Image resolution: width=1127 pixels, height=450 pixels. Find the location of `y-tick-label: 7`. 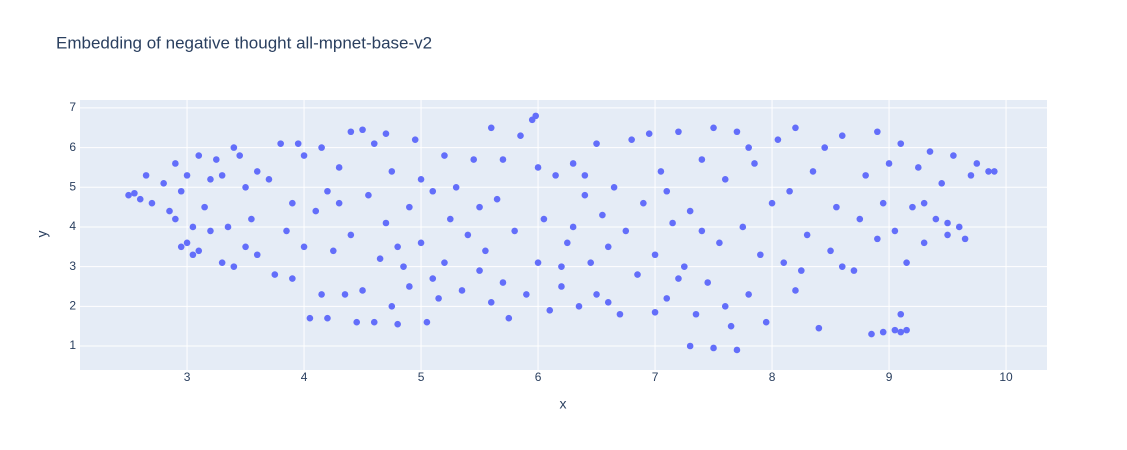

y-tick-label: 7 is located at coordinates (72, 107).